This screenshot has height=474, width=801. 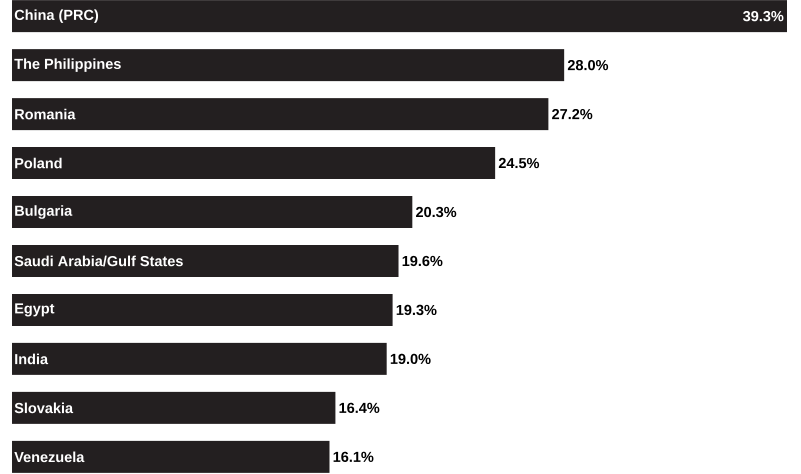 I want to click on data-label: 27.2%, so click(x=572, y=114).